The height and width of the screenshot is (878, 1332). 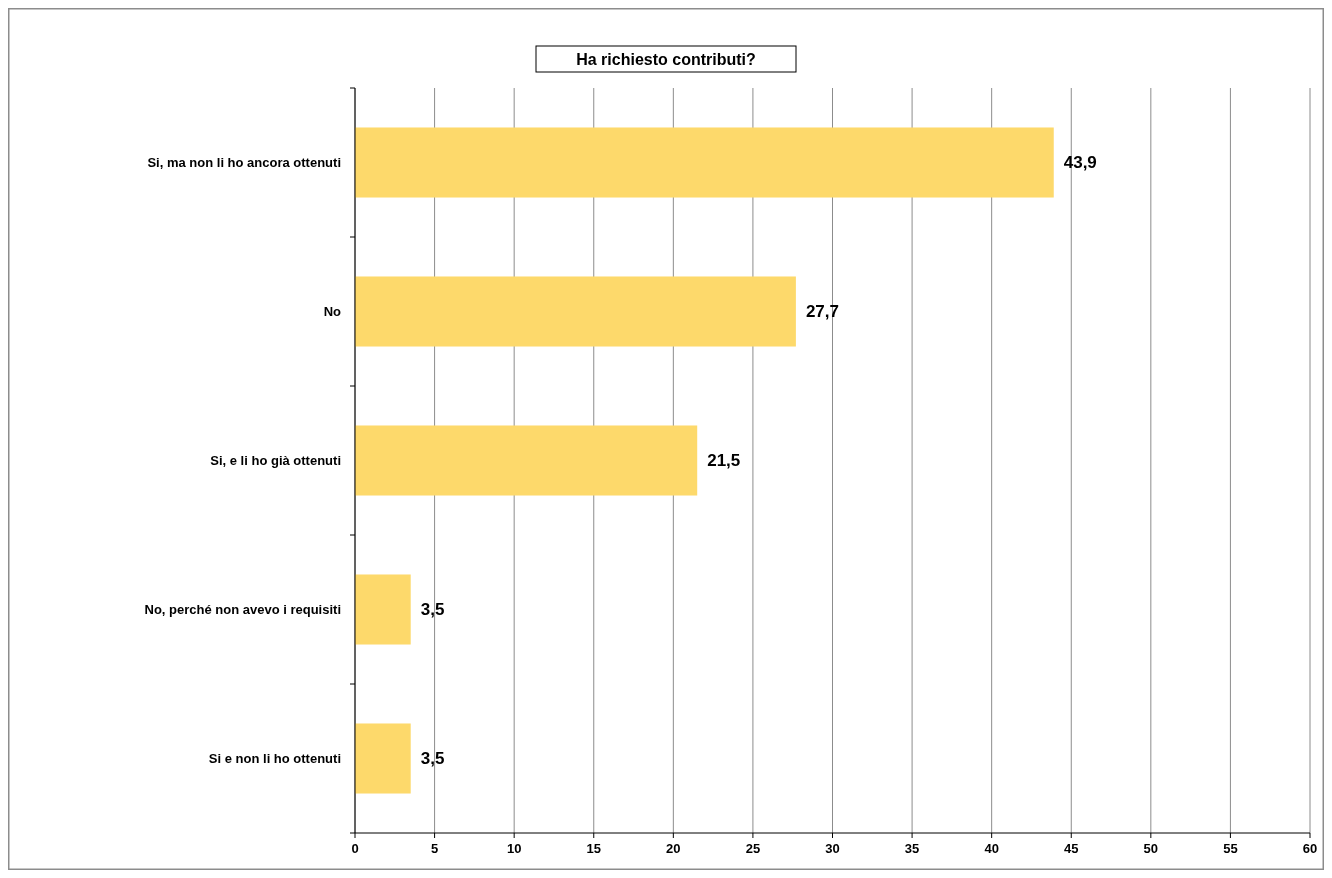 What do you see at coordinates (822, 312) in the screenshot?
I see `data-label: 27,7` at bounding box center [822, 312].